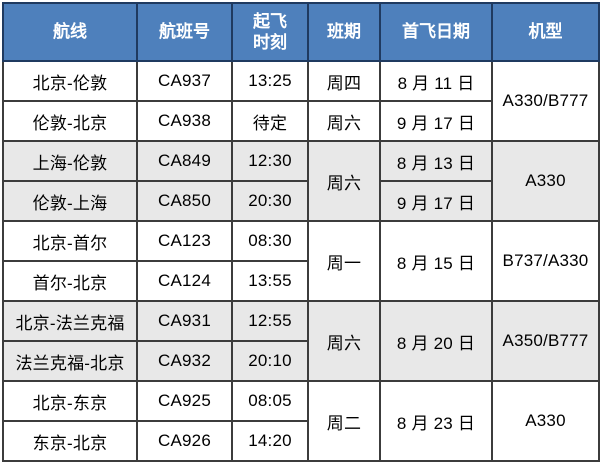 The height and width of the screenshot is (468, 600). I want to click on cell-flight-no: CA849, so click(184, 161).